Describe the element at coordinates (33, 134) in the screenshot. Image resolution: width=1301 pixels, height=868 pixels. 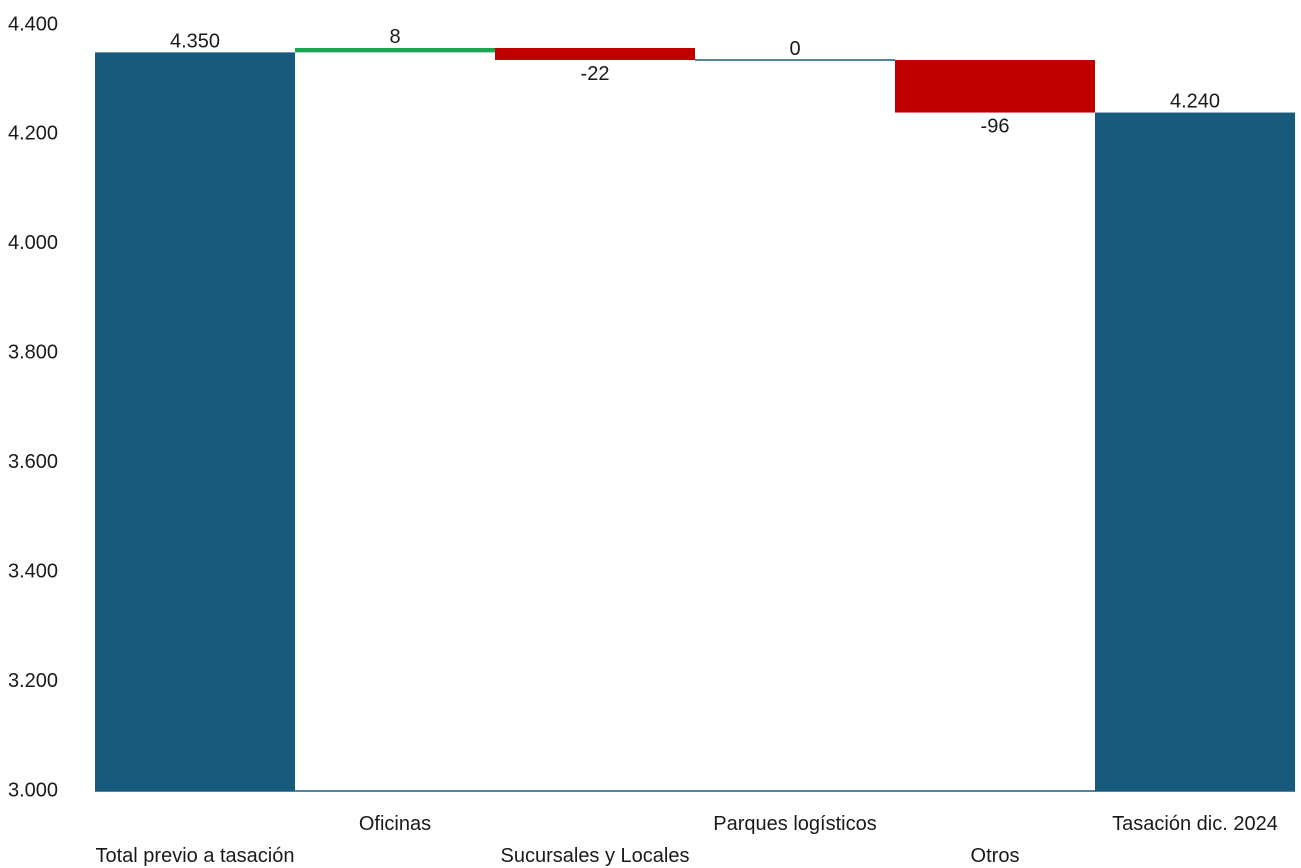
I see `y-tick-label: 4.200` at that location.